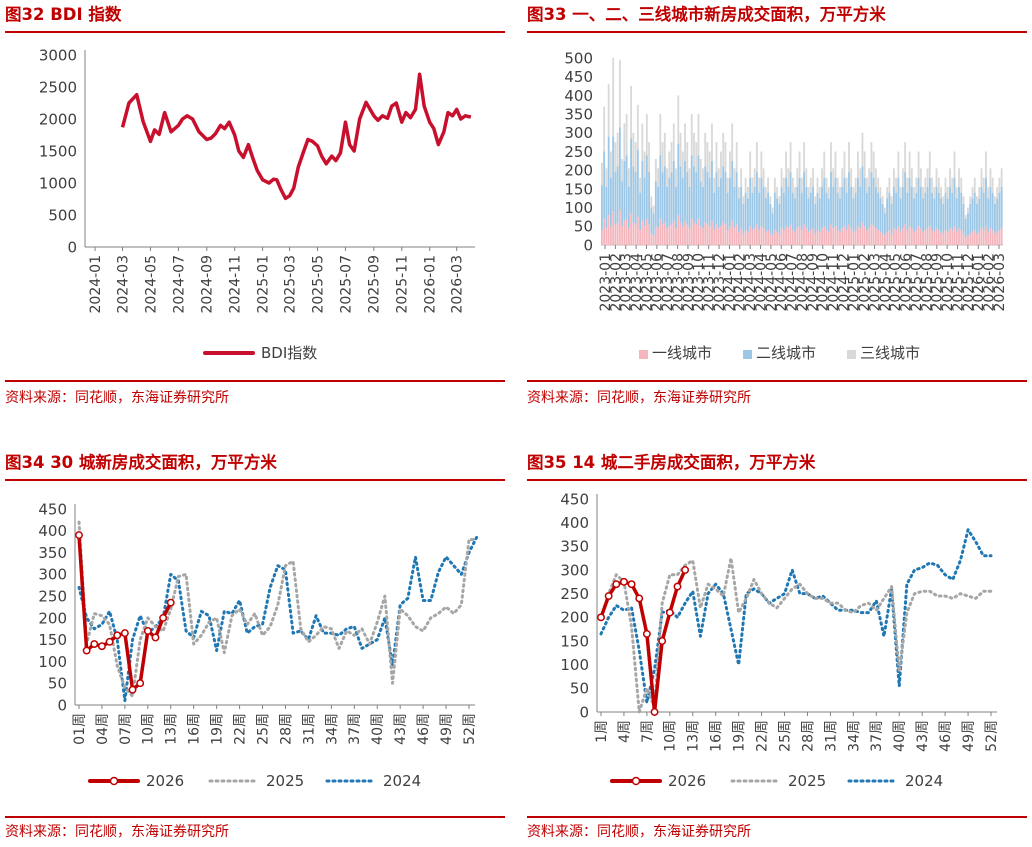 The image size is (1032, 847). Describe the element at coordinates (877, 736) in the screenshot. I see `x-tick-label: 37周` at that location.